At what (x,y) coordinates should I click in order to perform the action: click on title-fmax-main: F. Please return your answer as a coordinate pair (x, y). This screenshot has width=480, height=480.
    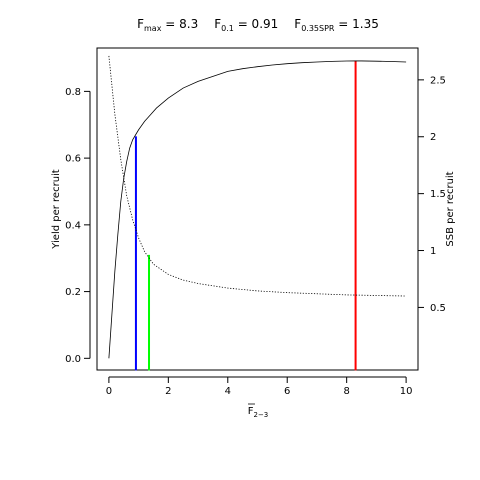
    Looking at the image, I should click on (140, 24).